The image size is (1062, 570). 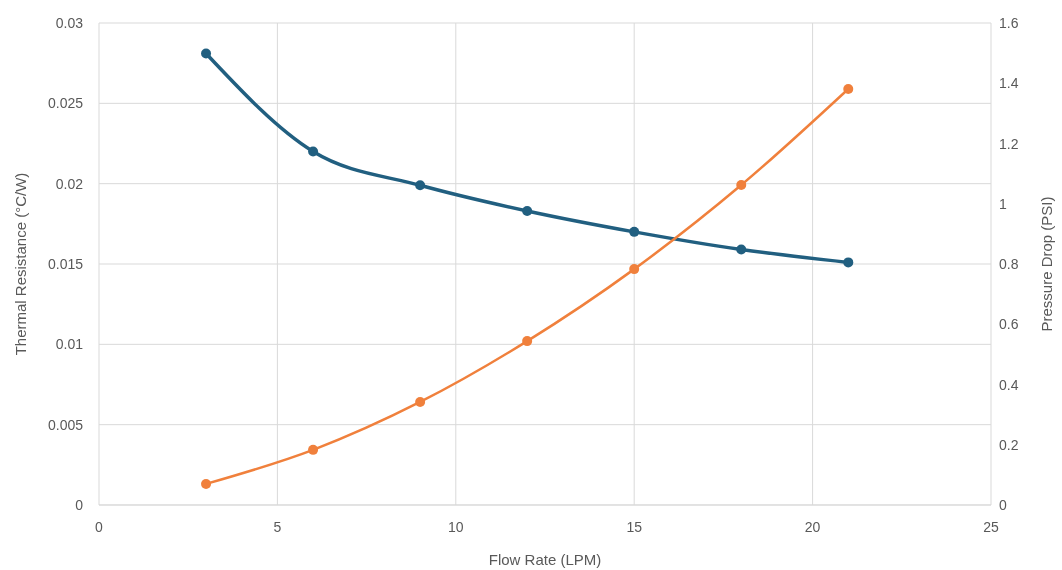 What do you see at coordinates (65, 264) in the screenshot?
I see `y-tick-label: 0.015` at bounding box center [65, 264].